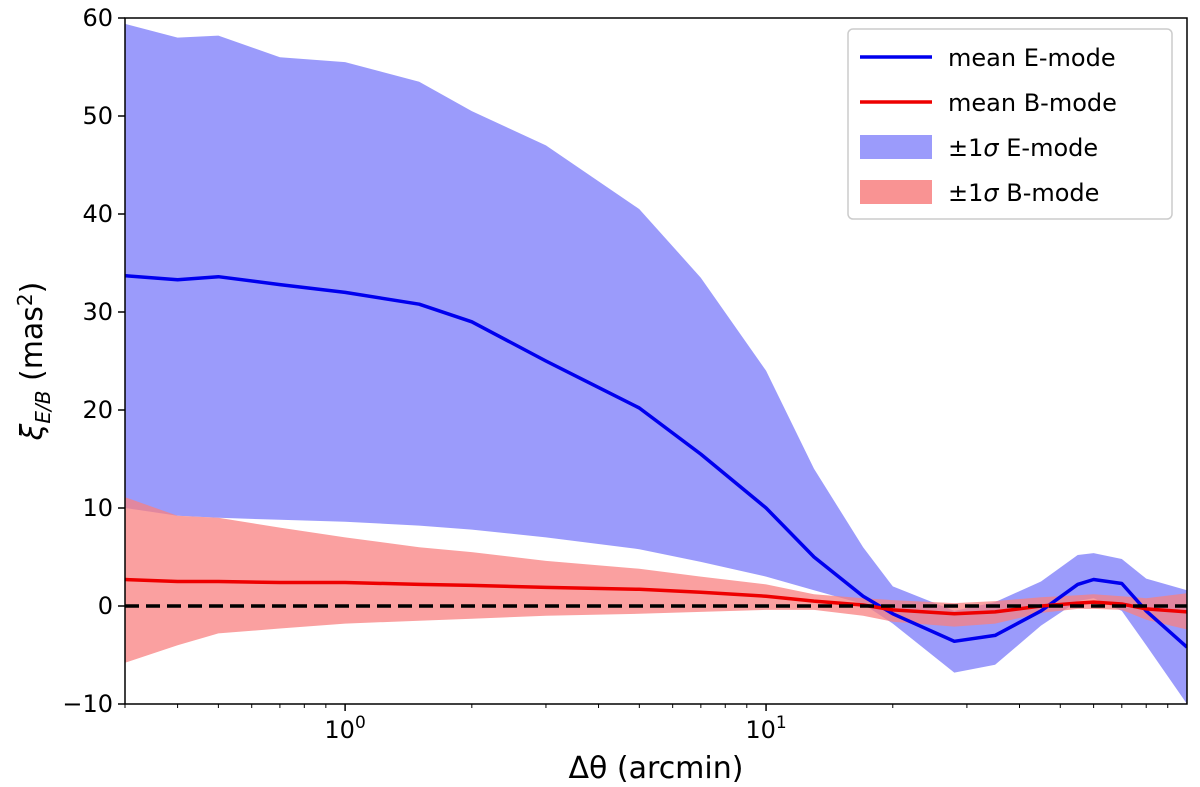 The height and width of the screenshot is (787, 1200). I want to click on y-tick-label: 20, so click(97, 410).